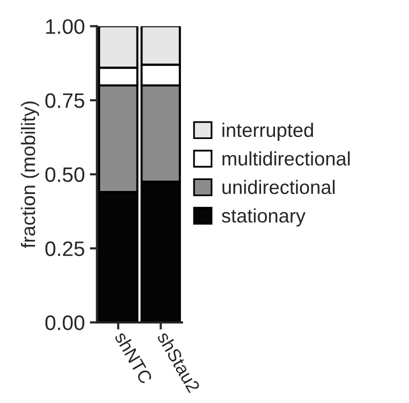  What do you see at coordinates (278, 187) in the screenshot?
I see `legend-label: unidirectional` at bounding box center [278, 187].